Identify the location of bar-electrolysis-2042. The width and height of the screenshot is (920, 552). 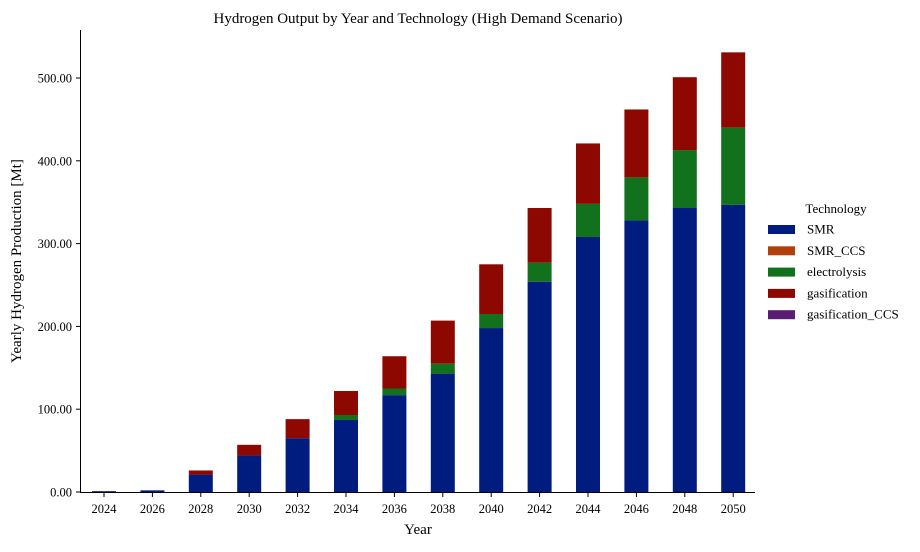
(539, 272).